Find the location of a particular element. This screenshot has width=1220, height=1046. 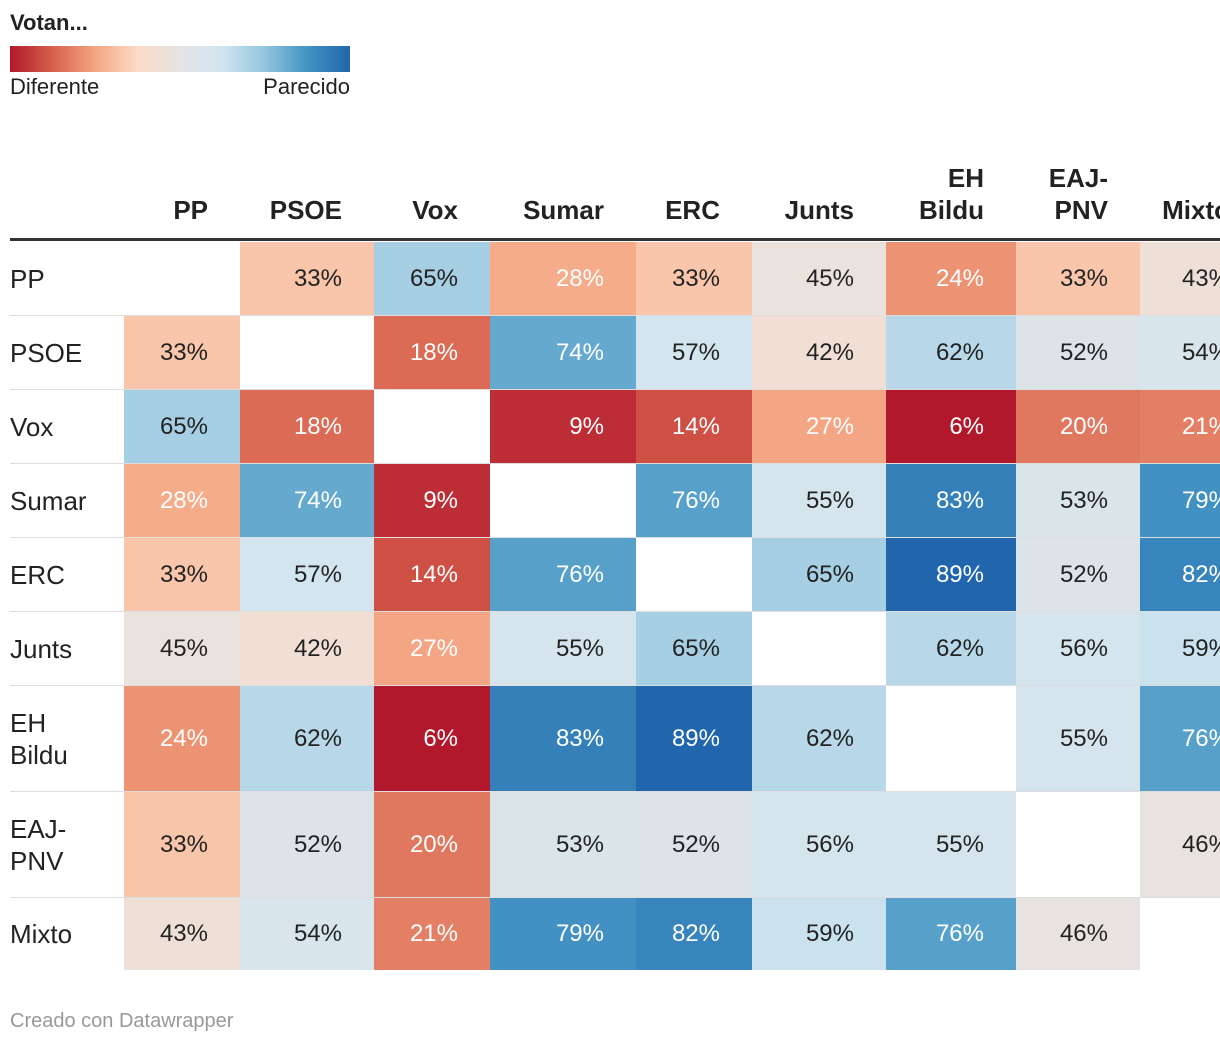

heat-cell: 24% is located at coordinates (951, 279).